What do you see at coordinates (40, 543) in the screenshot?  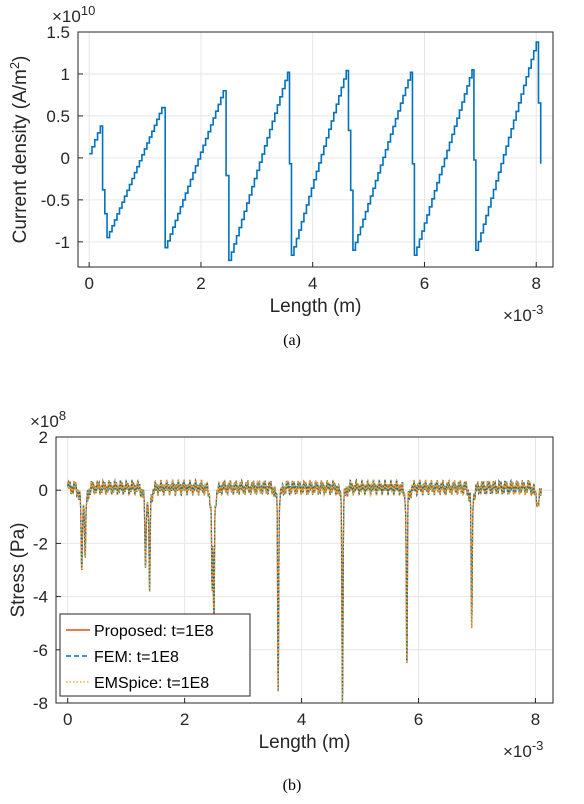 I see `b-y-tick-label: -2` at bounding box center [40, 543].